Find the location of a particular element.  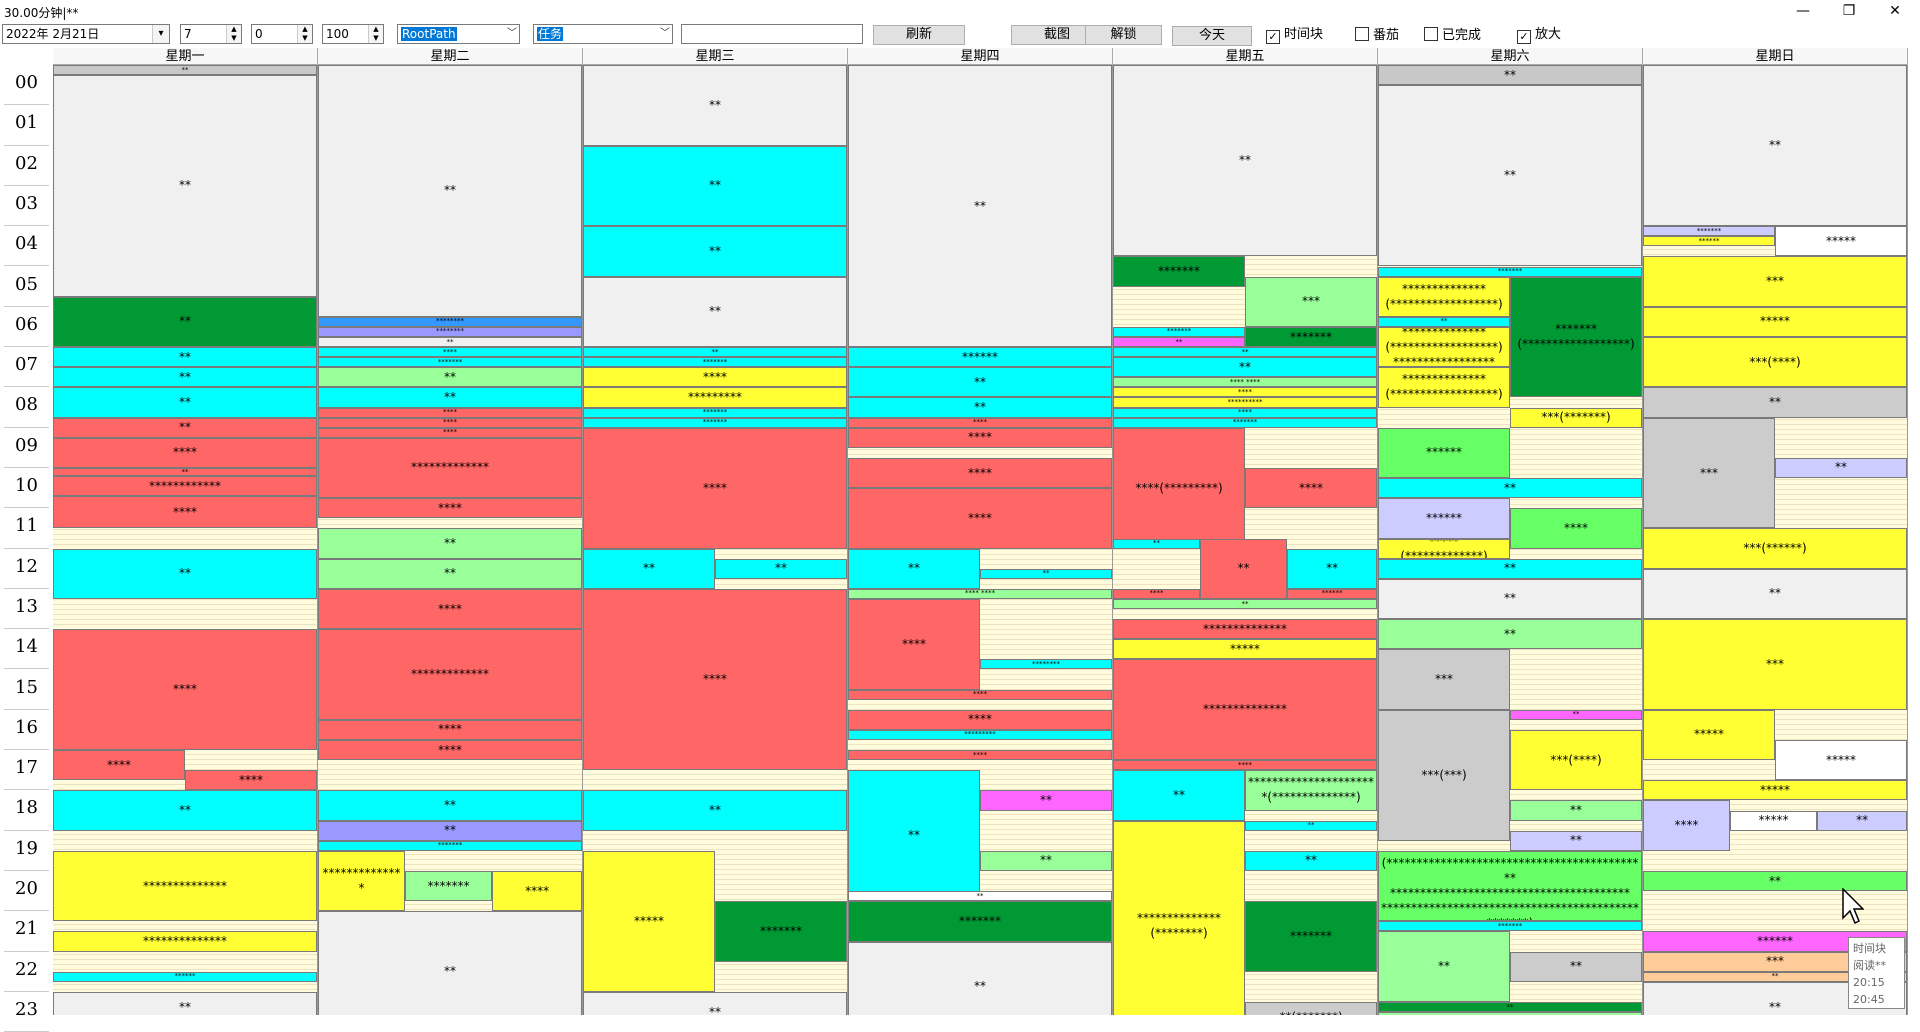

event-block: ************** (******************) is located at coordinates (1444, 387).